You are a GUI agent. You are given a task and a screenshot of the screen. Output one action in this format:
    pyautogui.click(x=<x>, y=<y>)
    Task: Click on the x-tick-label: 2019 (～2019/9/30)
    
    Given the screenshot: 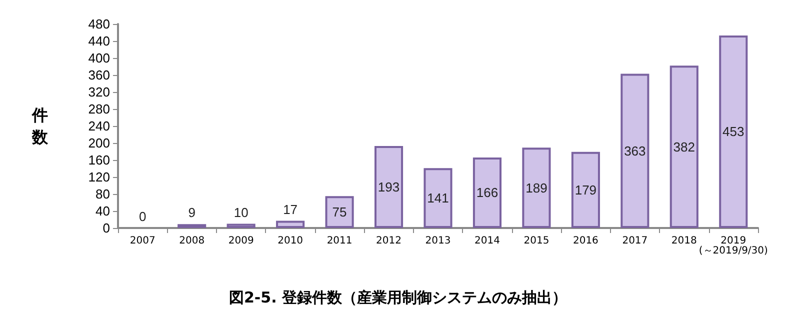 What is the action you would take?
    pyautogui.click(x=733, y=246)
    